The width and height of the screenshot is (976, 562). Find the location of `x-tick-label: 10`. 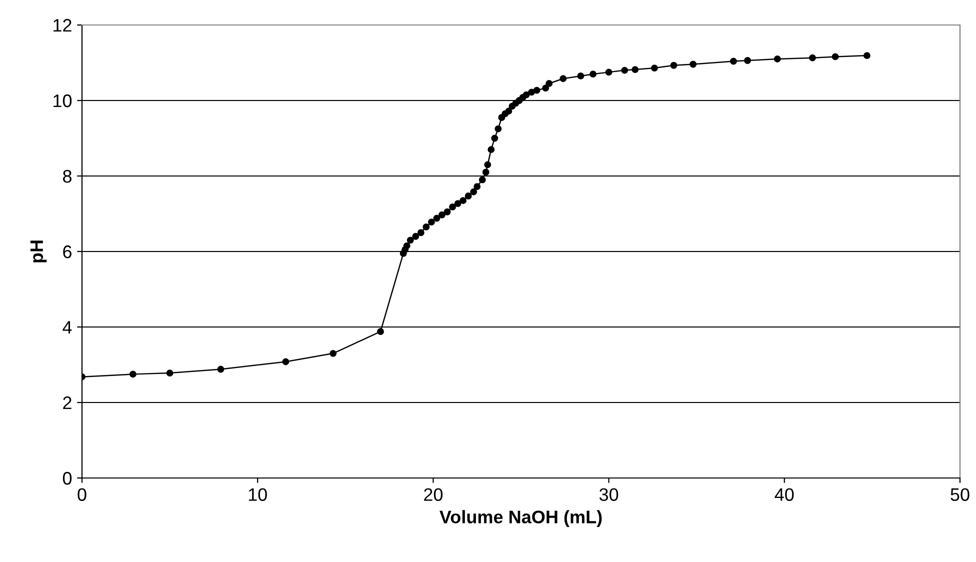

x-tick-label: 10 is located at coordinates (257, 494).